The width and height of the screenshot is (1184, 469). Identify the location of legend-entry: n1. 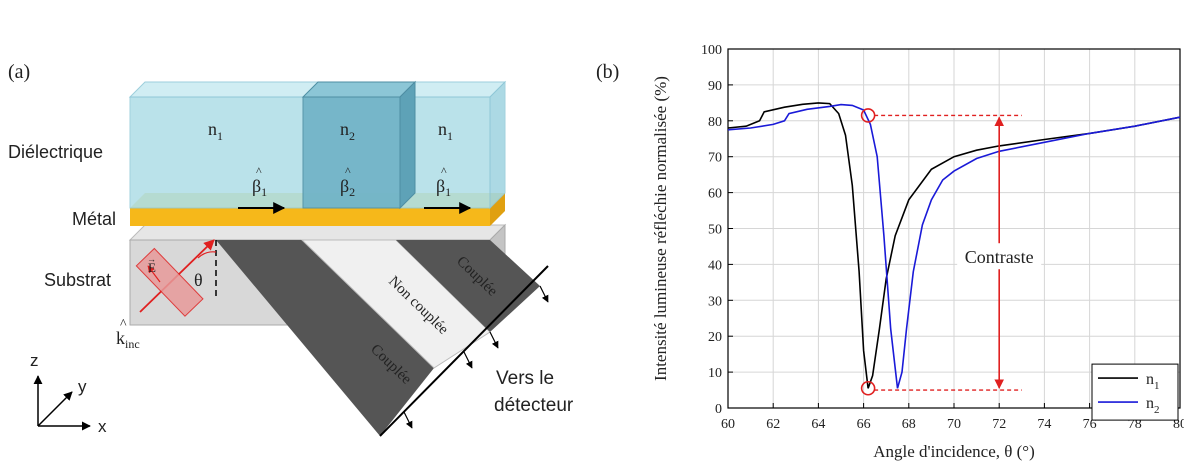
(1153, 381).